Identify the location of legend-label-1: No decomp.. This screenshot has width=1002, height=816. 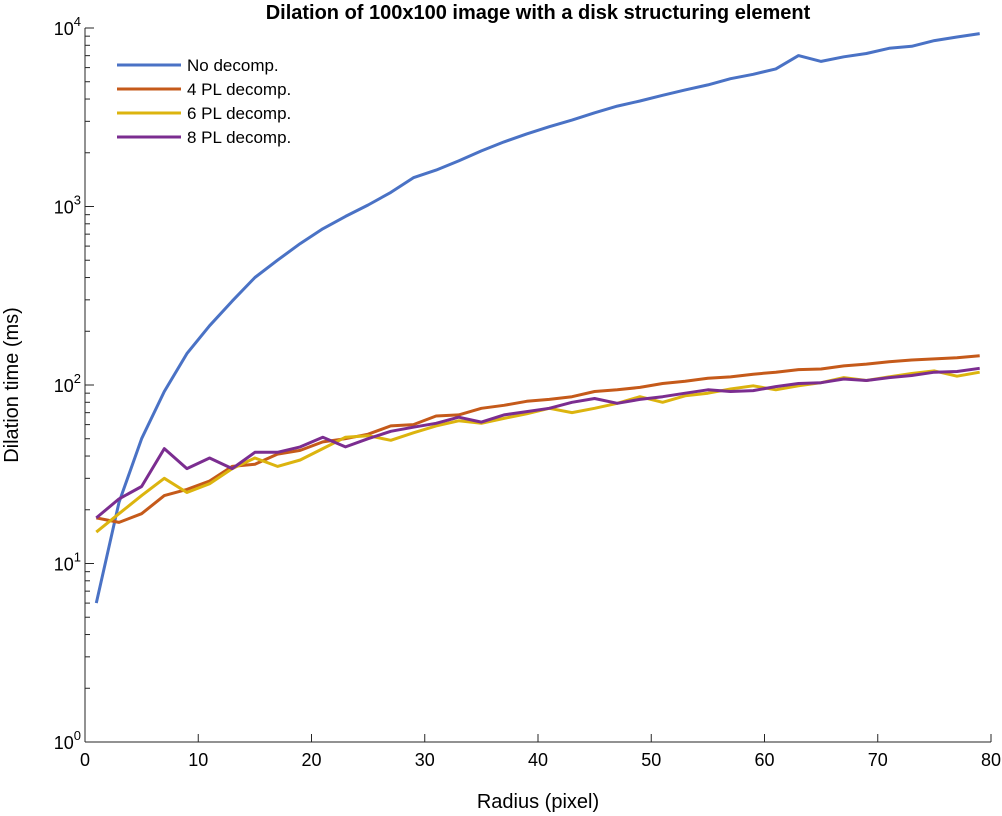
(233, 65).